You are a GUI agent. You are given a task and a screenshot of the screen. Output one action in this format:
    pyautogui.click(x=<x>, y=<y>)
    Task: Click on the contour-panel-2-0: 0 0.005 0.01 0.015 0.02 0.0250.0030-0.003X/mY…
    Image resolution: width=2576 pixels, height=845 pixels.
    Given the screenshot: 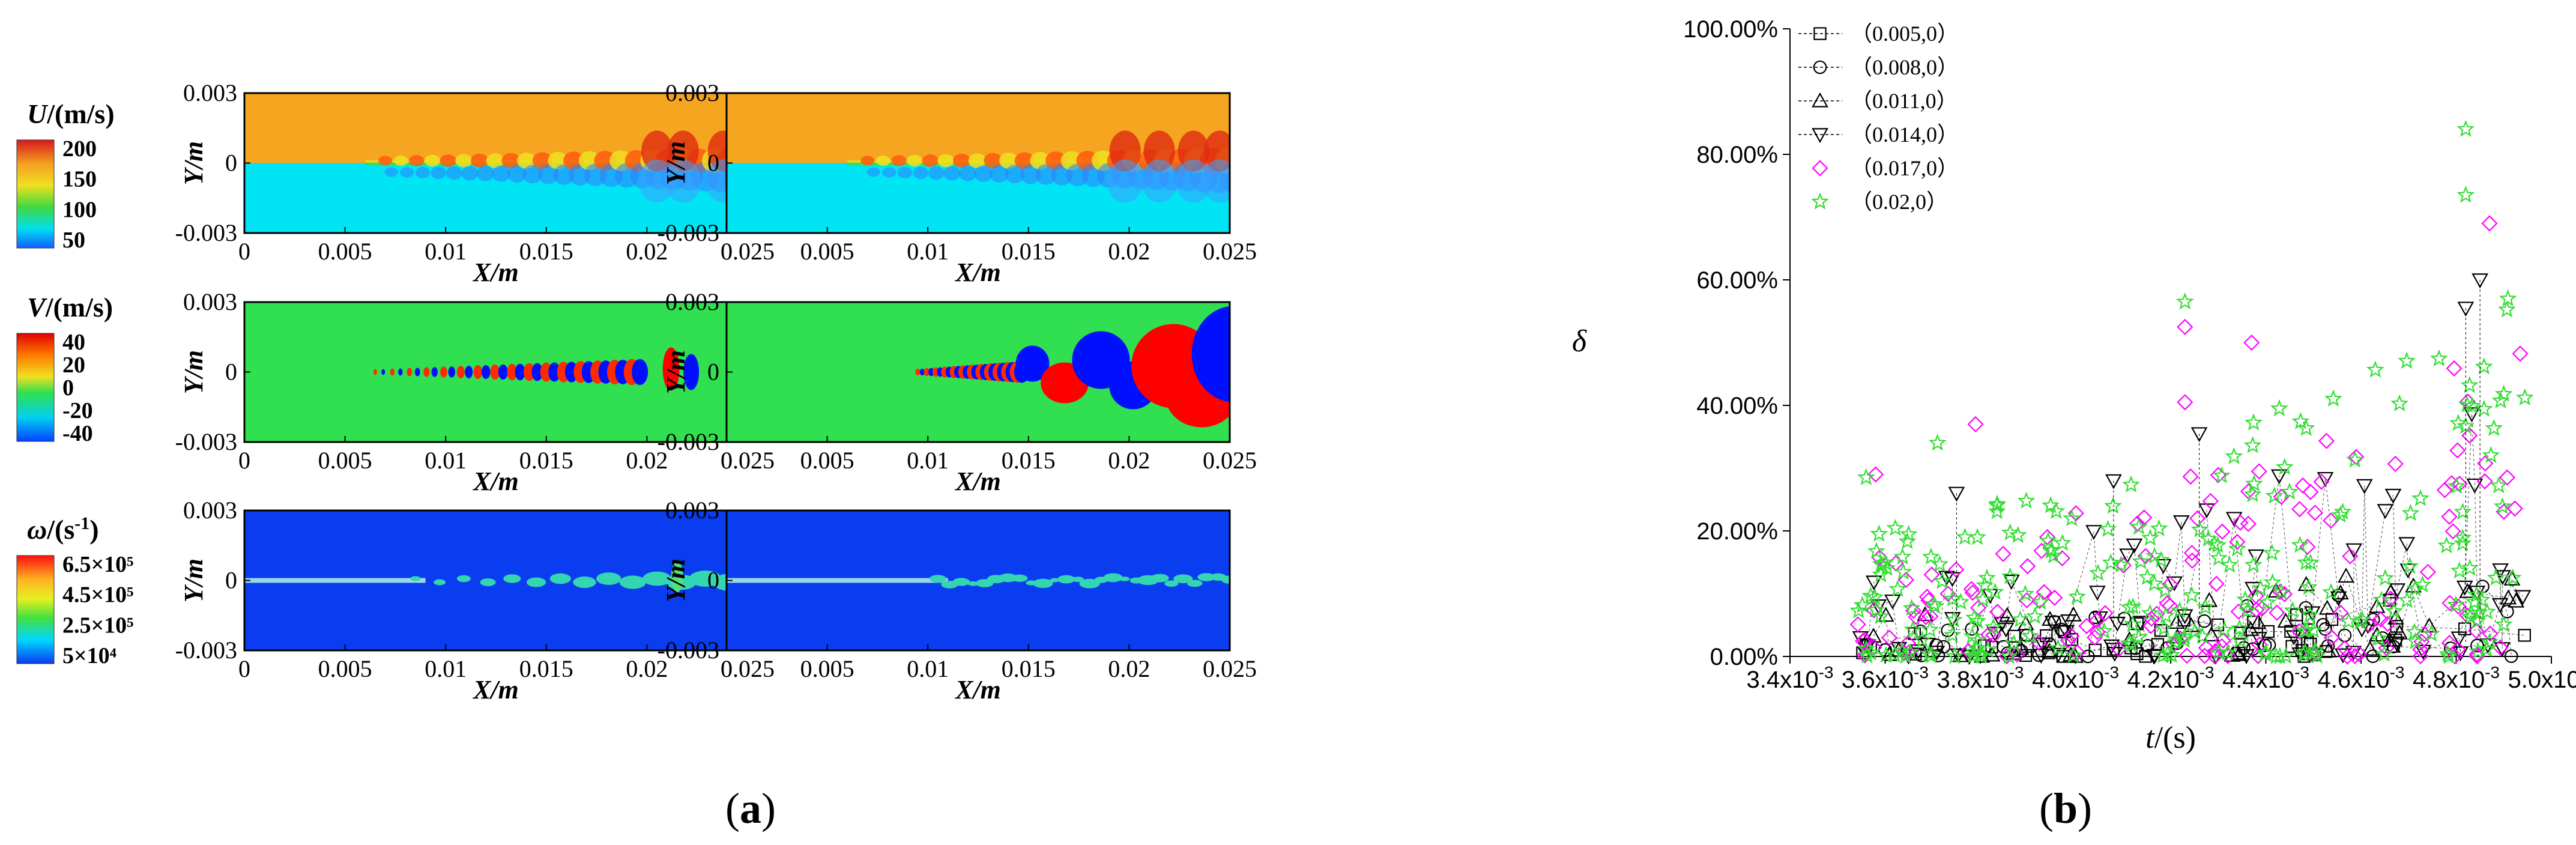 What is the action you would take?
    pyautogui.click(x=475, y=600)
    